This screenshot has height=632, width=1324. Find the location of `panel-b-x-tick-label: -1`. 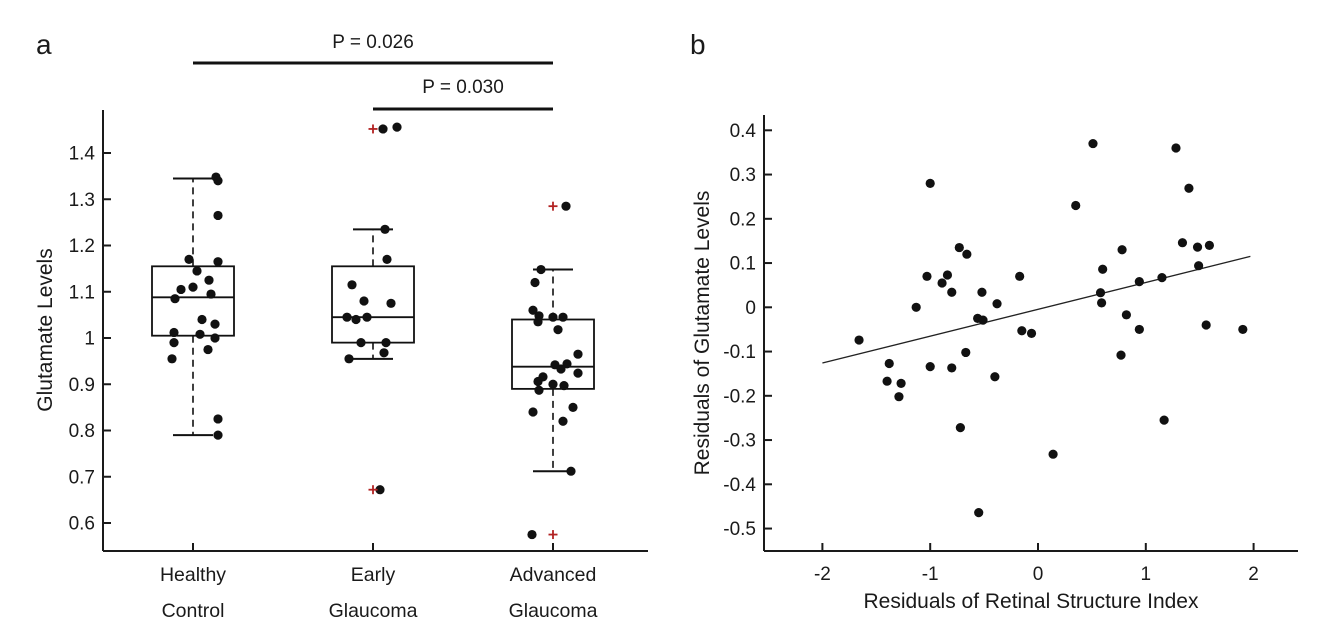

panel-b-x-tick-label: -1 is located at coordinates (930, 574).